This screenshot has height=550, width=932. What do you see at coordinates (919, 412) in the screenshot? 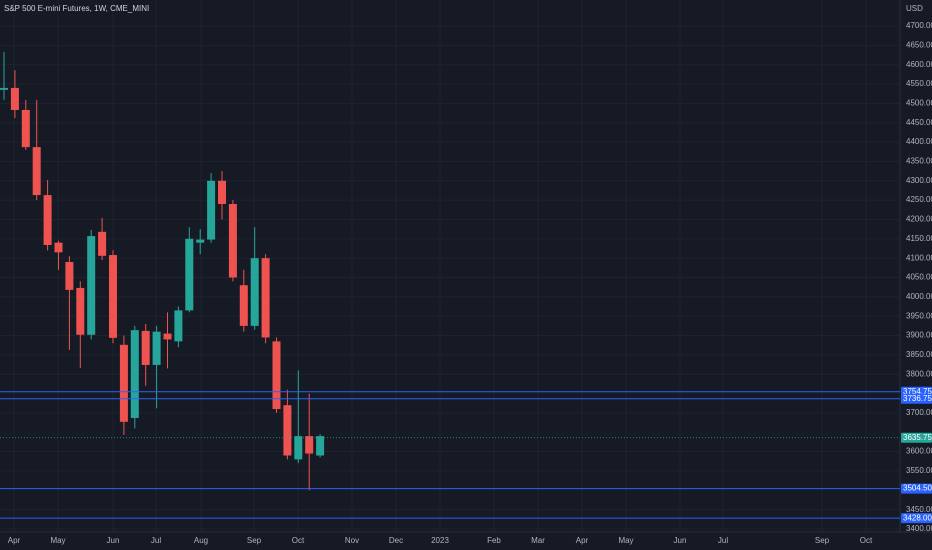
I see `y-tick-label: 3700.00` at bounding box center [919, 412].